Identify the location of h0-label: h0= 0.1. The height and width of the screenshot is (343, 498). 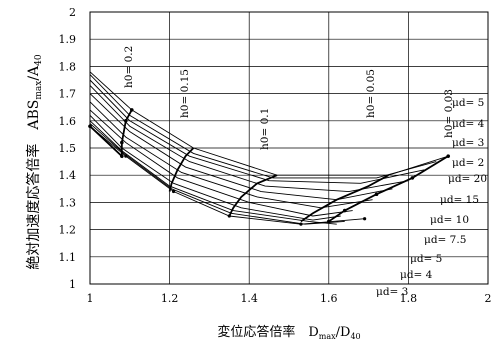
(265, 129).